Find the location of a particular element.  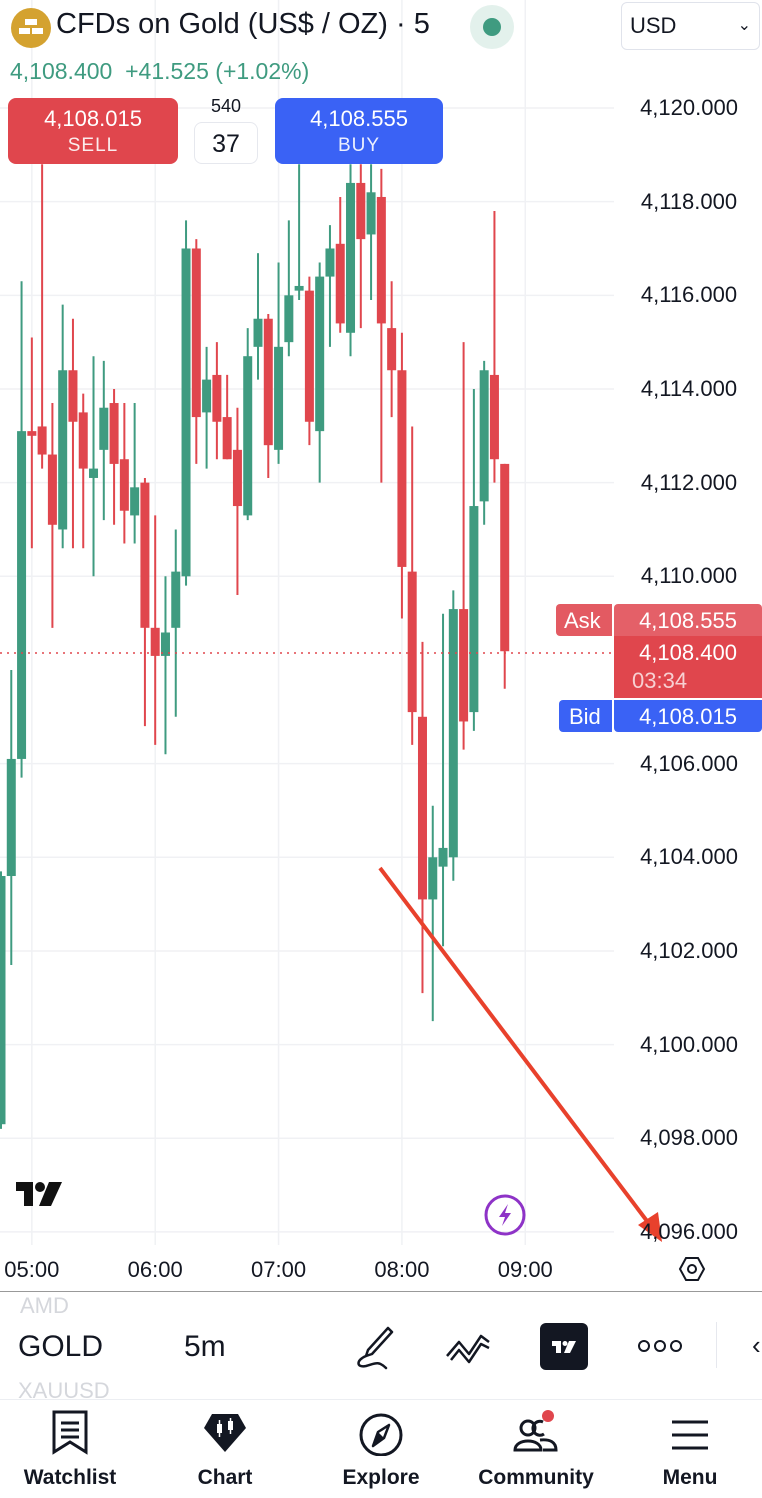

candle-05:15 is located at coordinates (63, 426).